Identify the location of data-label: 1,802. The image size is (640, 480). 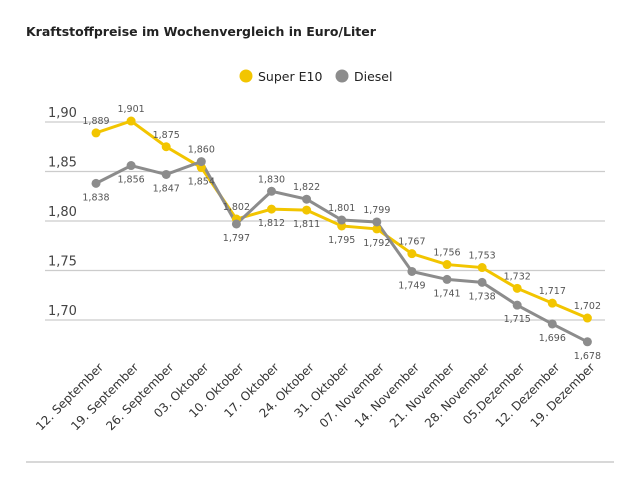
(236, 207).